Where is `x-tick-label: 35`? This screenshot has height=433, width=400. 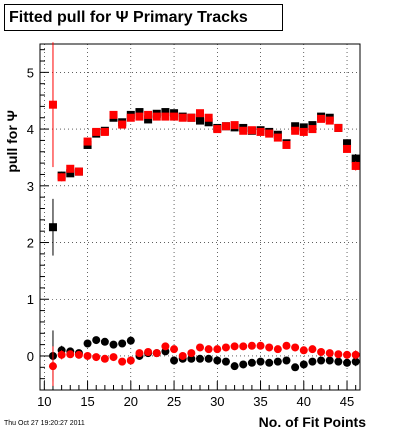 x-tick-label: 35 is located at coordinates (260, 401).